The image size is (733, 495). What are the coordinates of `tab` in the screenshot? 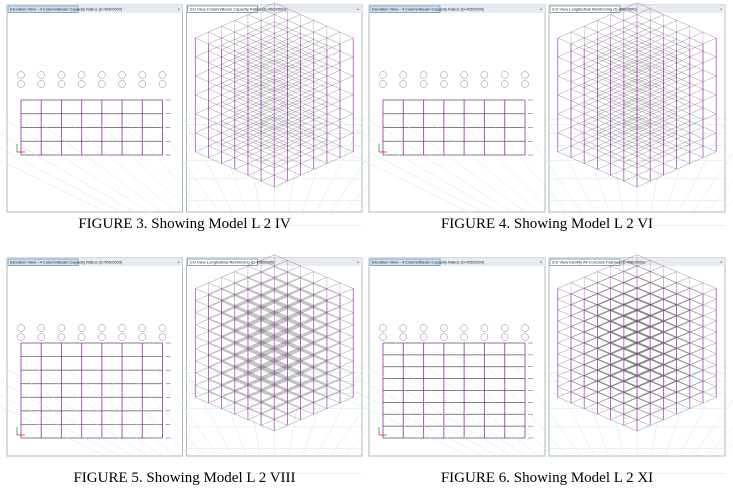 It's located at (43, 262).